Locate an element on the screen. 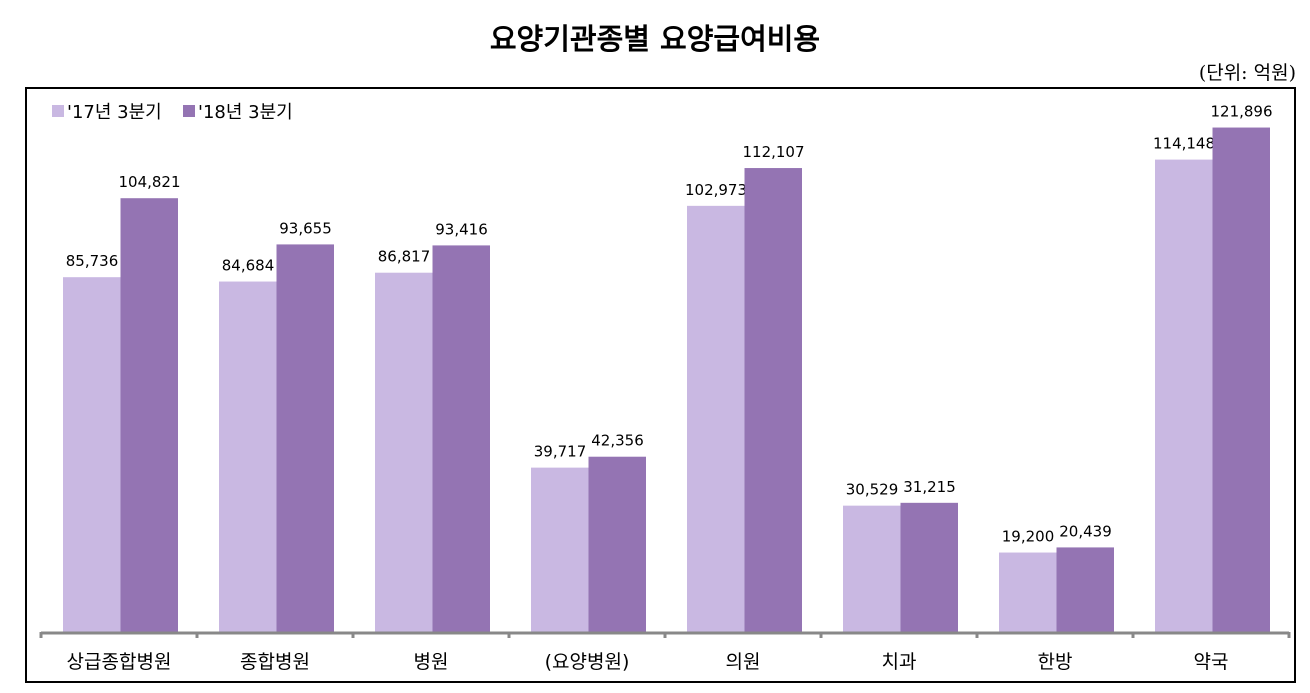  unit-label: (단위: 억원) is located at coordinates (1247, 73).